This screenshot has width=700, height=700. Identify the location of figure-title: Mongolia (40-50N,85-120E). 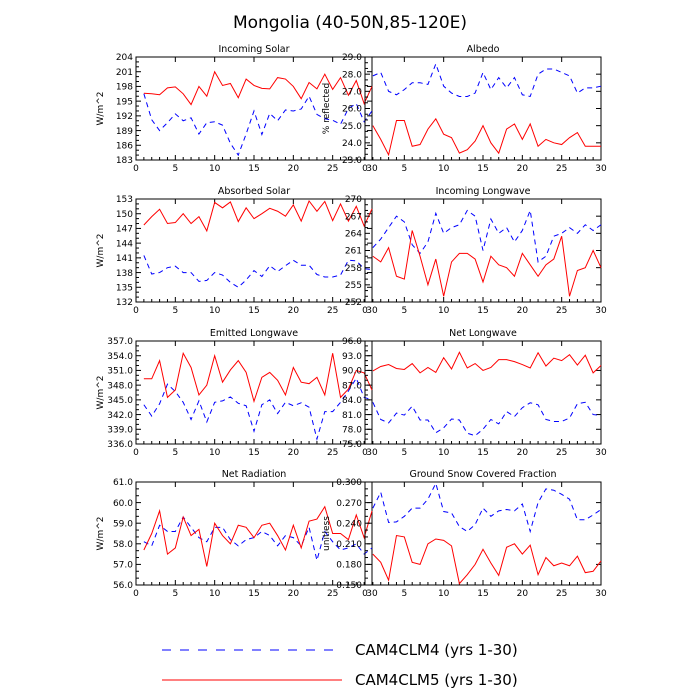
(350, 23).